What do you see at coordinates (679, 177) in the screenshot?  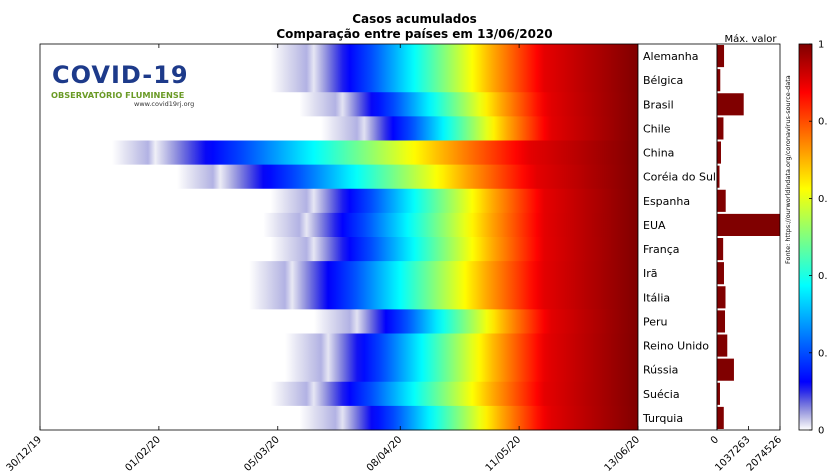 I see `country-label: Coréia do Sul` at bounding box center [679, 177].